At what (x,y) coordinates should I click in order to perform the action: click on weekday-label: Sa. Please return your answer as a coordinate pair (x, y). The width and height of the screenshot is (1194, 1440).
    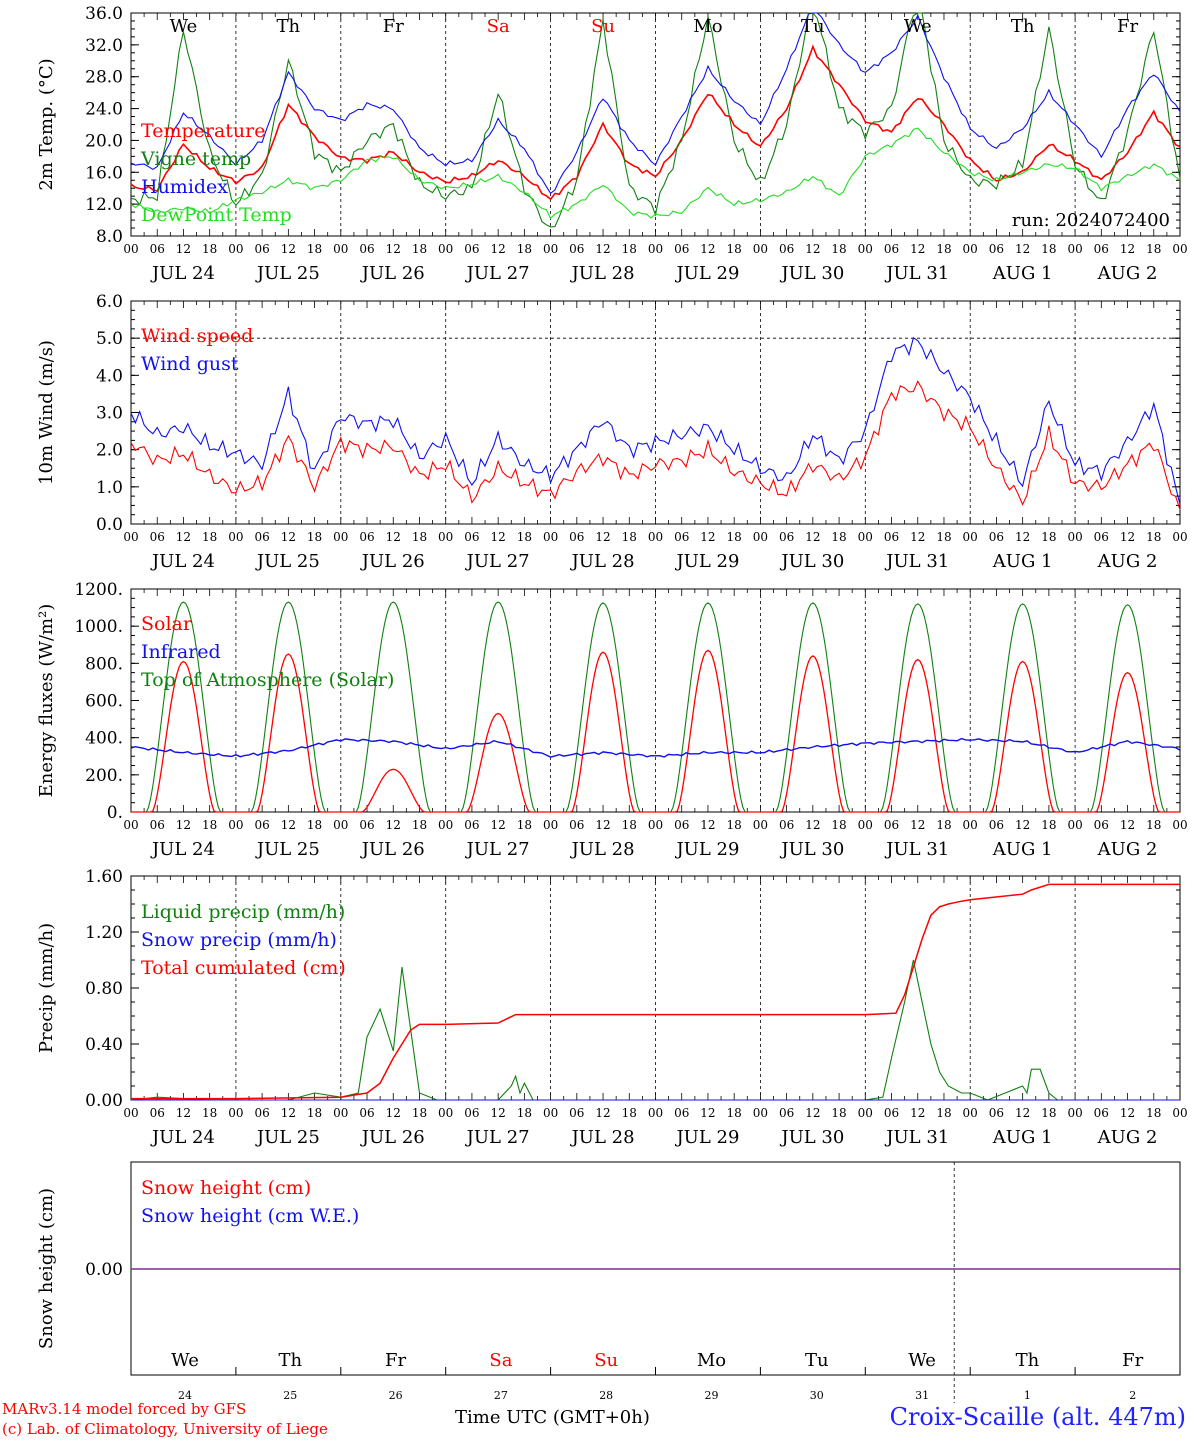
    Looking at the image, I should click on (498, 26).